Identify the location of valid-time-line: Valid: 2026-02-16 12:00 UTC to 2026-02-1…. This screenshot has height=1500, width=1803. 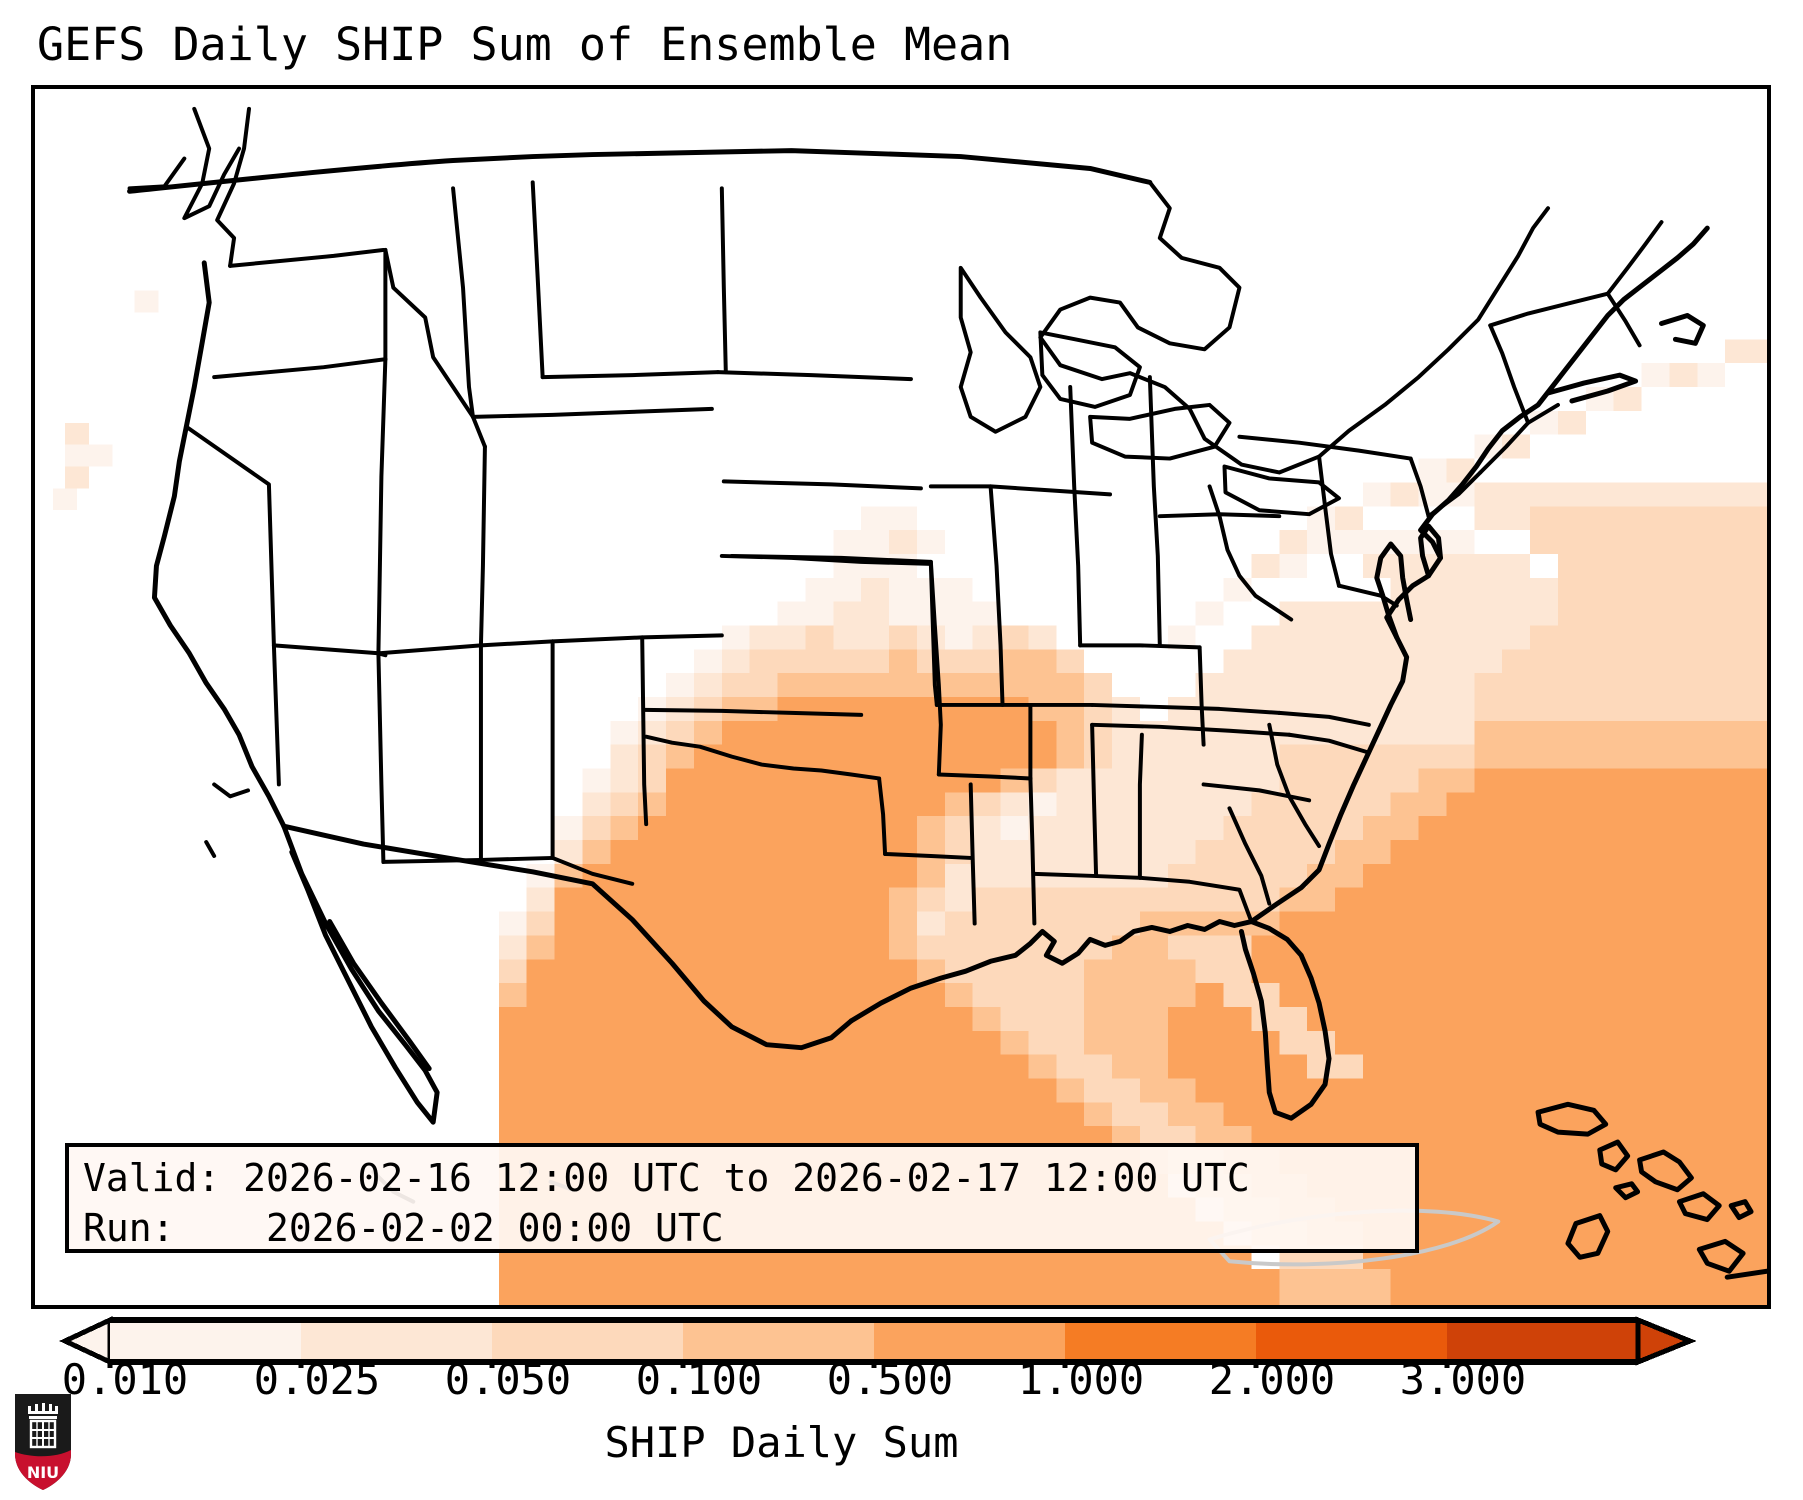
(666, 1178).